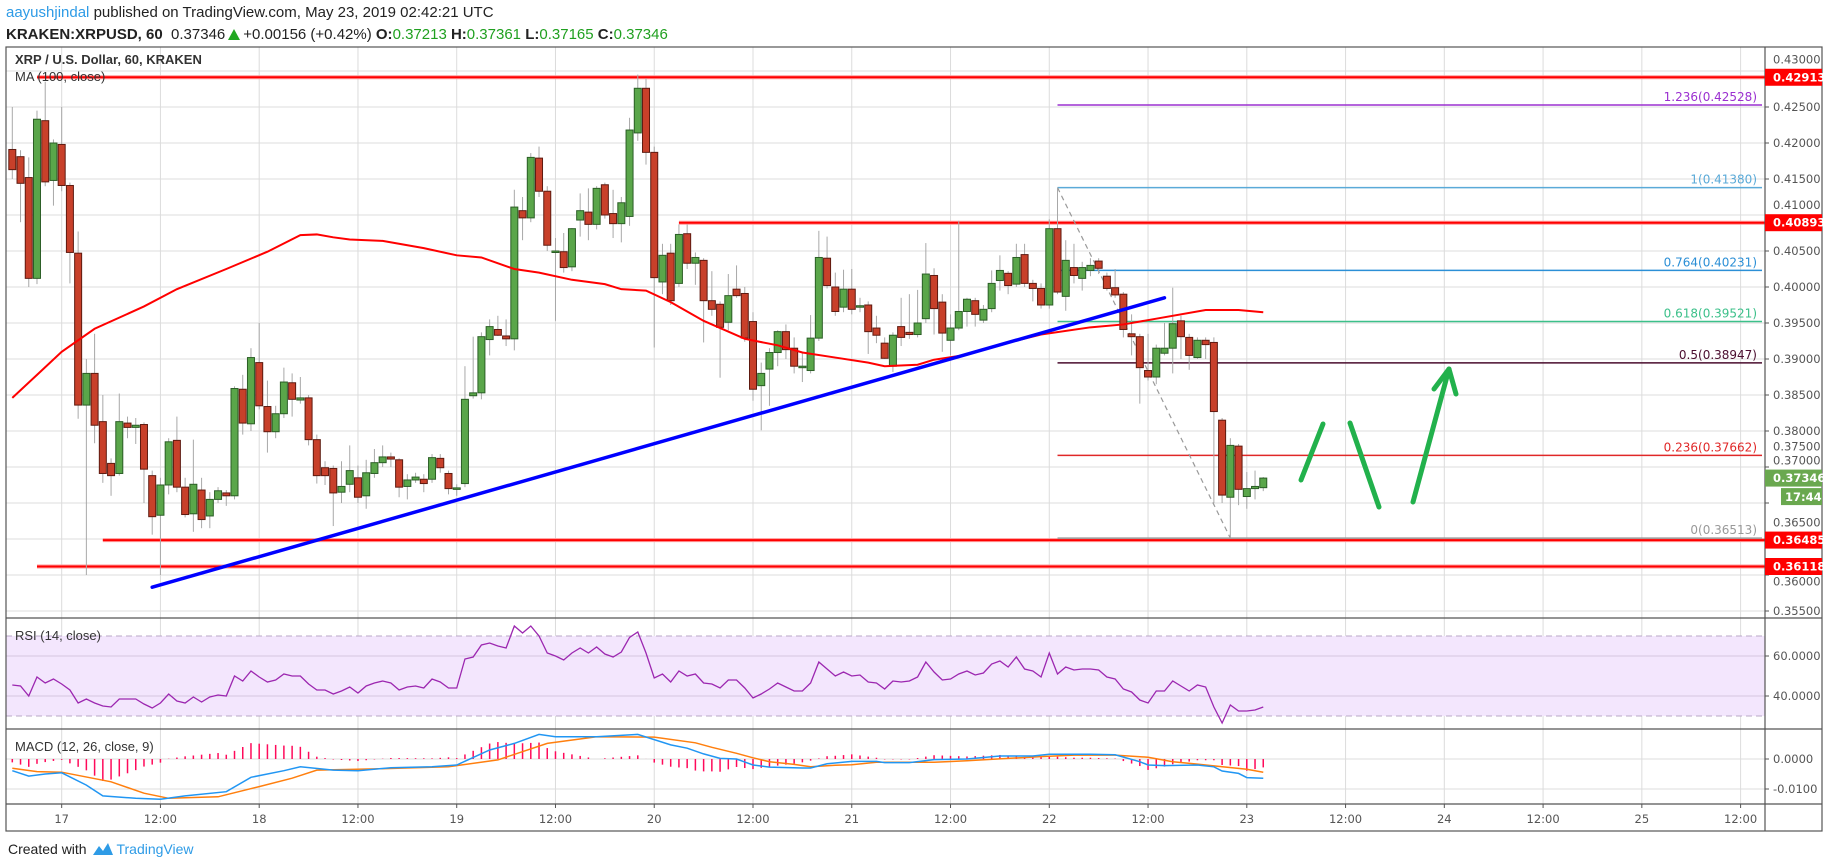 The width and height of the screenshot is (1828, 868). What do you see at coordinates (1710, 97) in the screenshot?
I see `fib-level-label: 1.236(0.42528)` at bounding box center [1710, 97].